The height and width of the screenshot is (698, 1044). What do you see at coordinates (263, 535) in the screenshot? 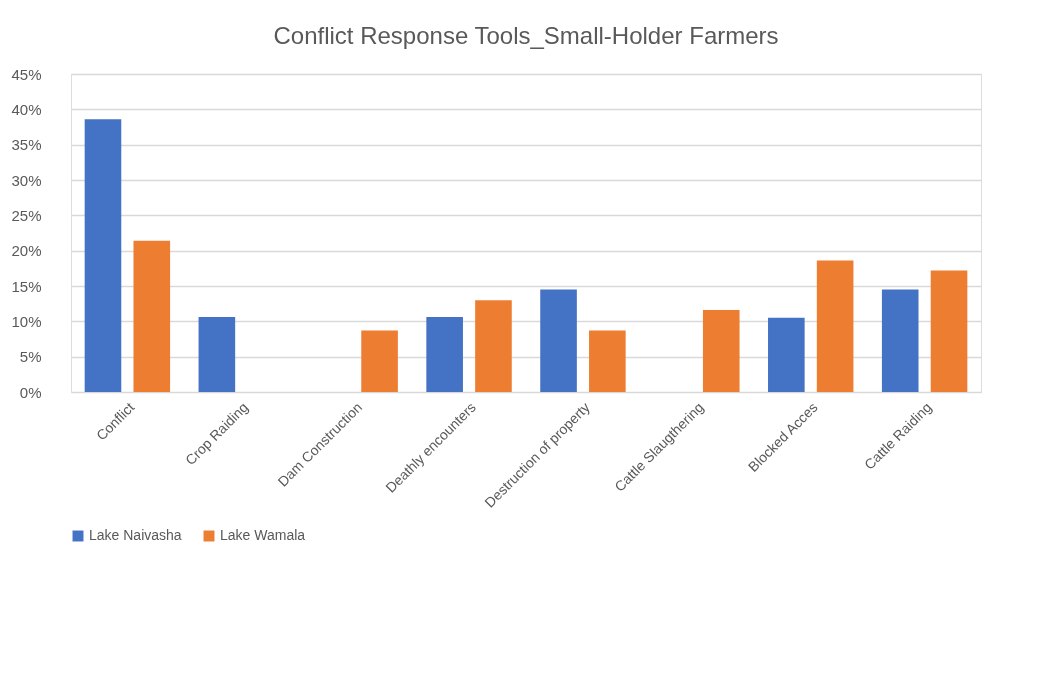
I see `legend-label: Lake Wamala` at bounding box center [263, 535].